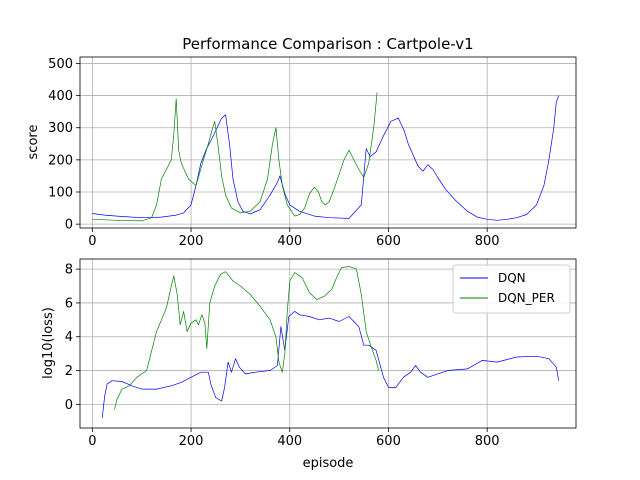 The width and height of the screenshot is (640, 480). I want to click on chart-title: Performance Comparison : Cartpole-v1, so click(327, 44).